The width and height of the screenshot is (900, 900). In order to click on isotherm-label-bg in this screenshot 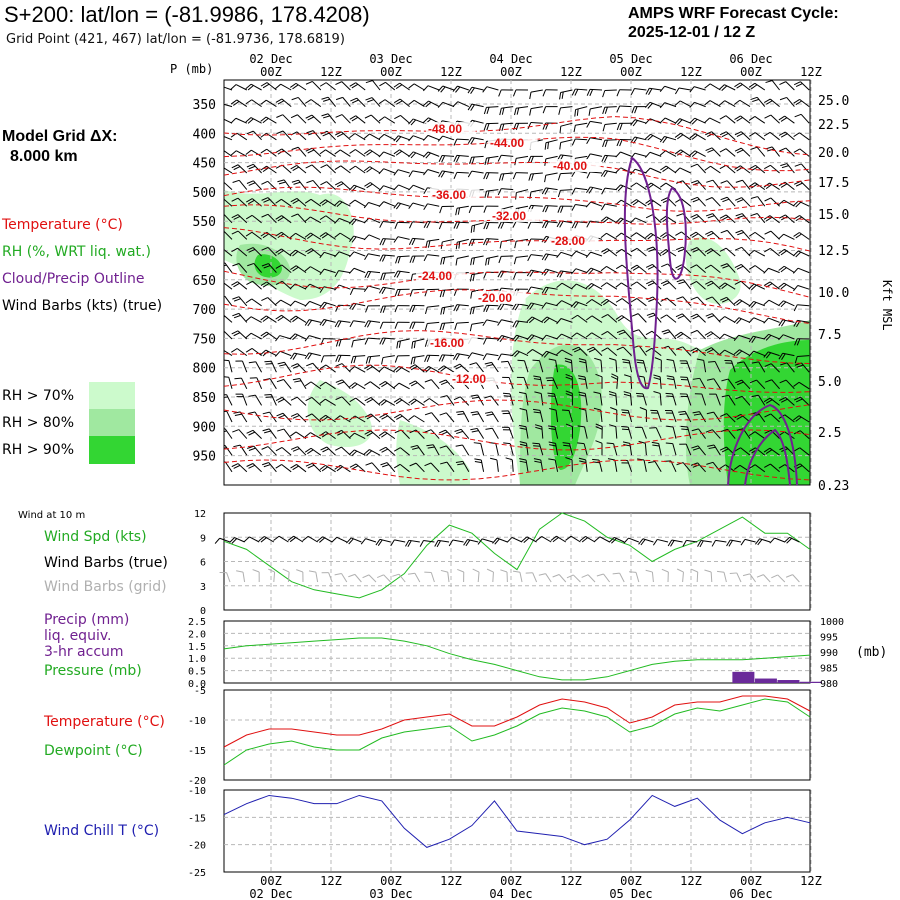, I will do `click(574, 240)`.